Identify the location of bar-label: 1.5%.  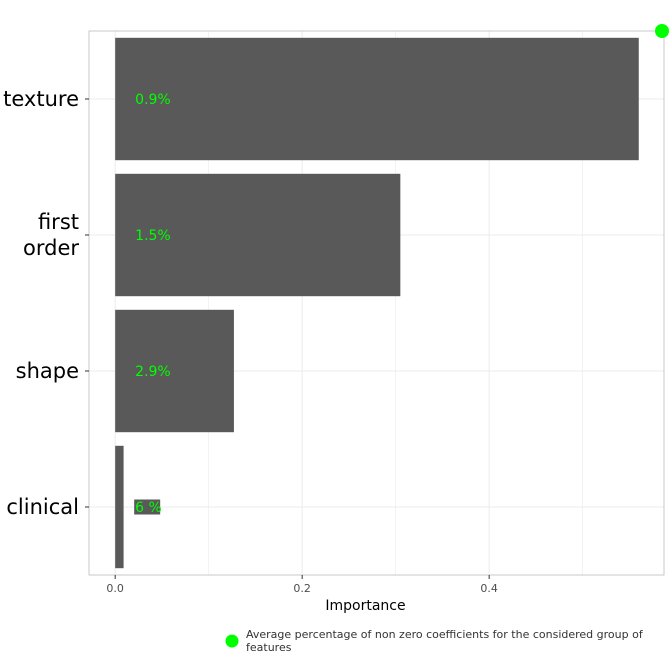
(153, 236).